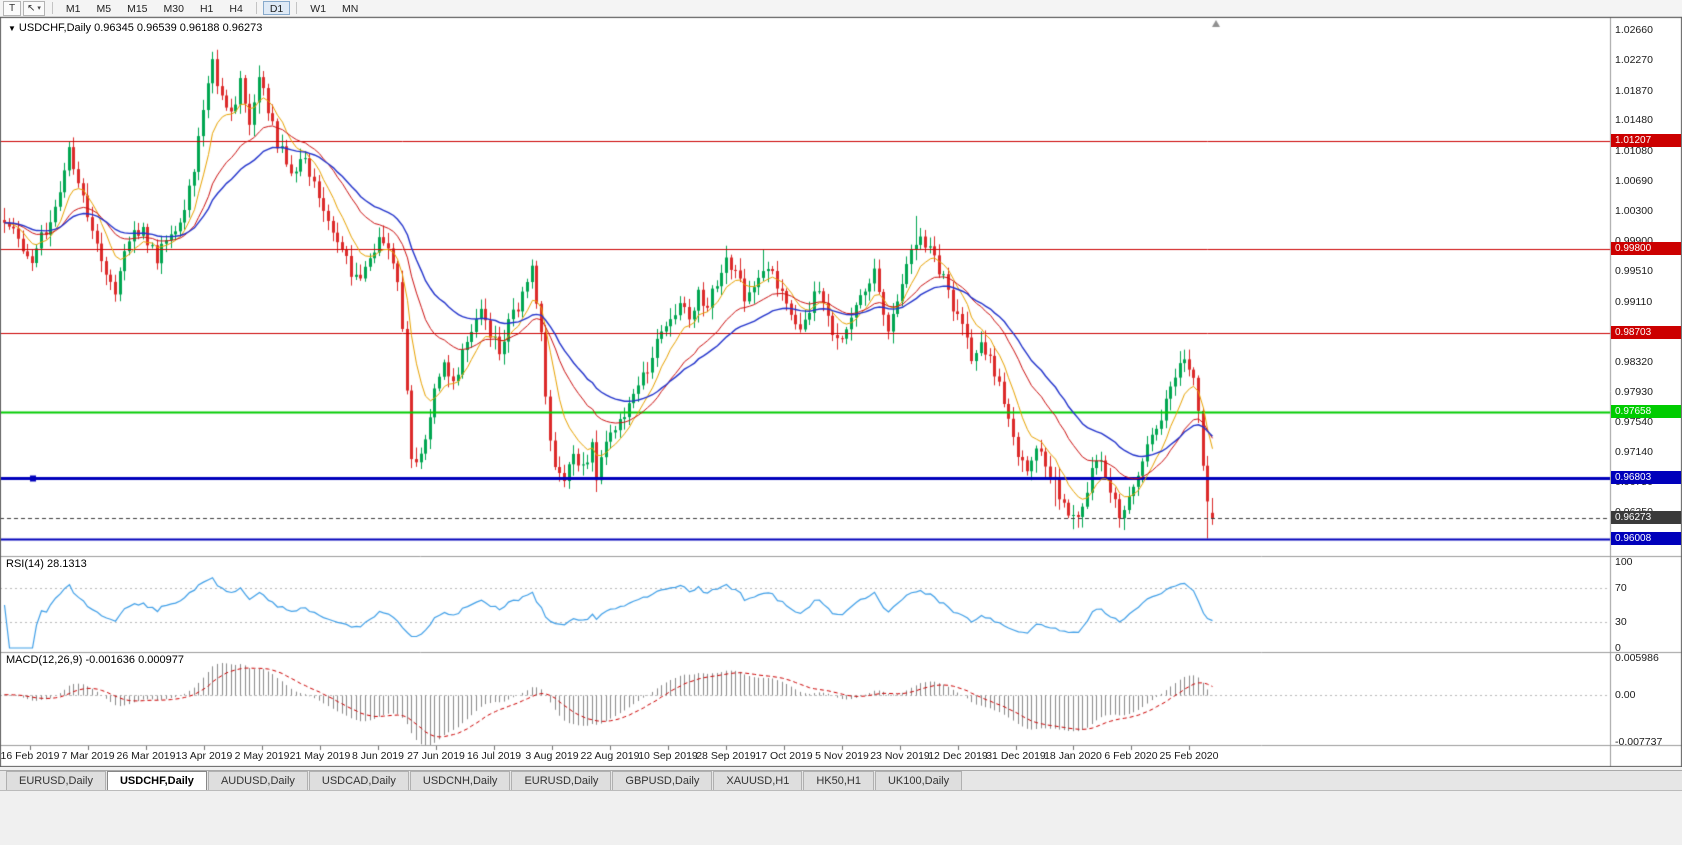 The image size is (1682, 845). Describe the element at coordinates (350, 9) in the screenshot. I see `timeframe-button-mn: MN` at that location.